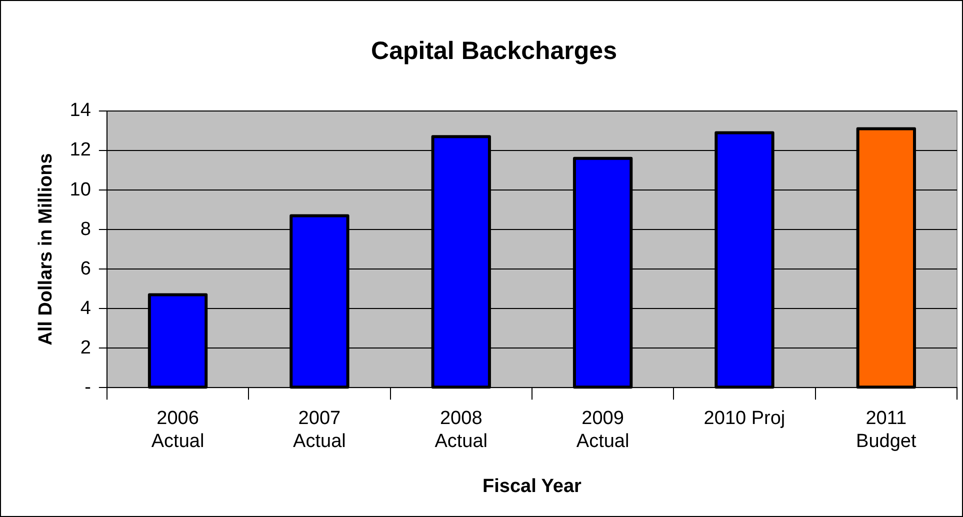 Image resolution: width=963 pixels, height=517 pixels. I want to click on x-tick-label: 2006 Actual, so click(177, 430).